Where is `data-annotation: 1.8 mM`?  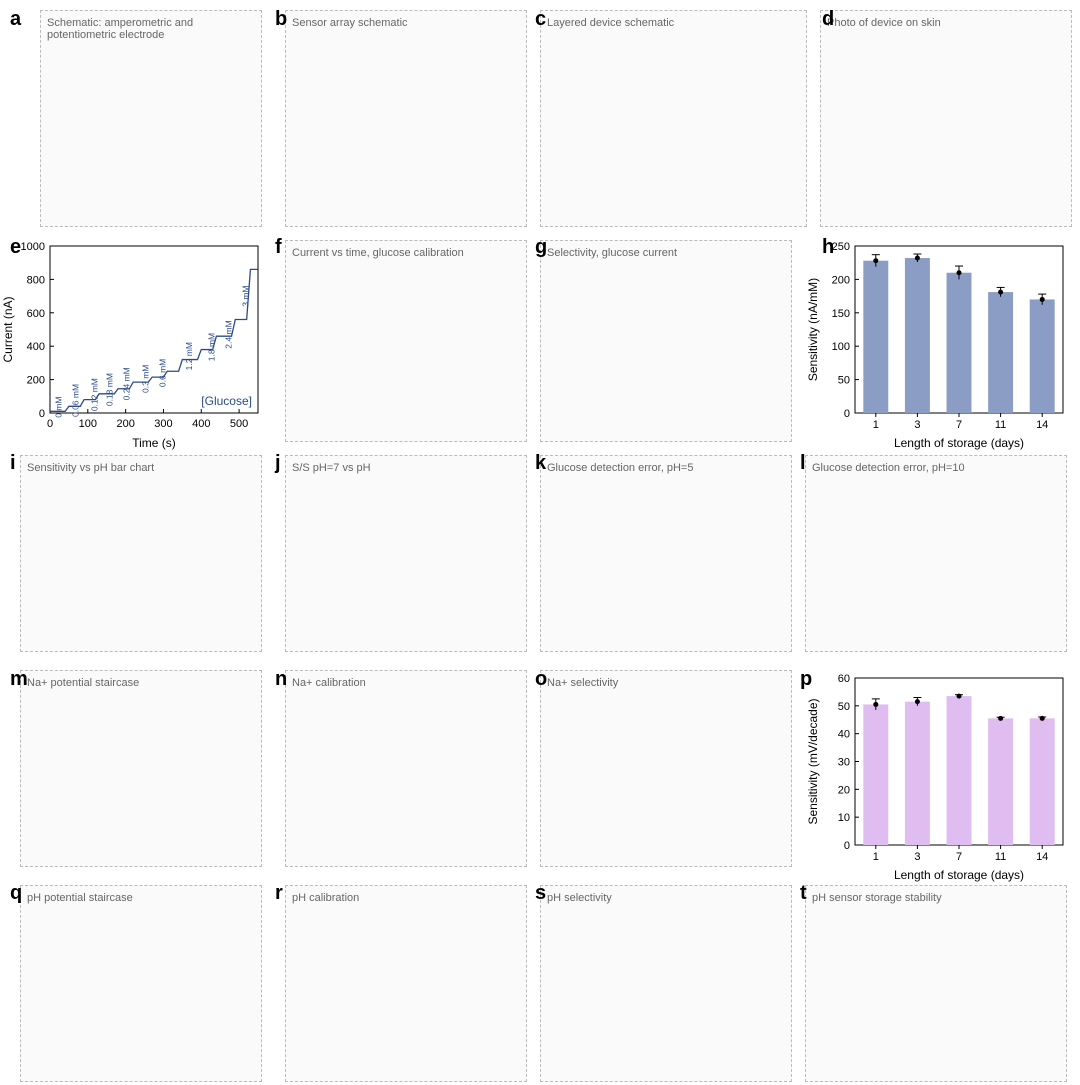
data-annotation: 1.8 mM is located at coordinates (212, 347).